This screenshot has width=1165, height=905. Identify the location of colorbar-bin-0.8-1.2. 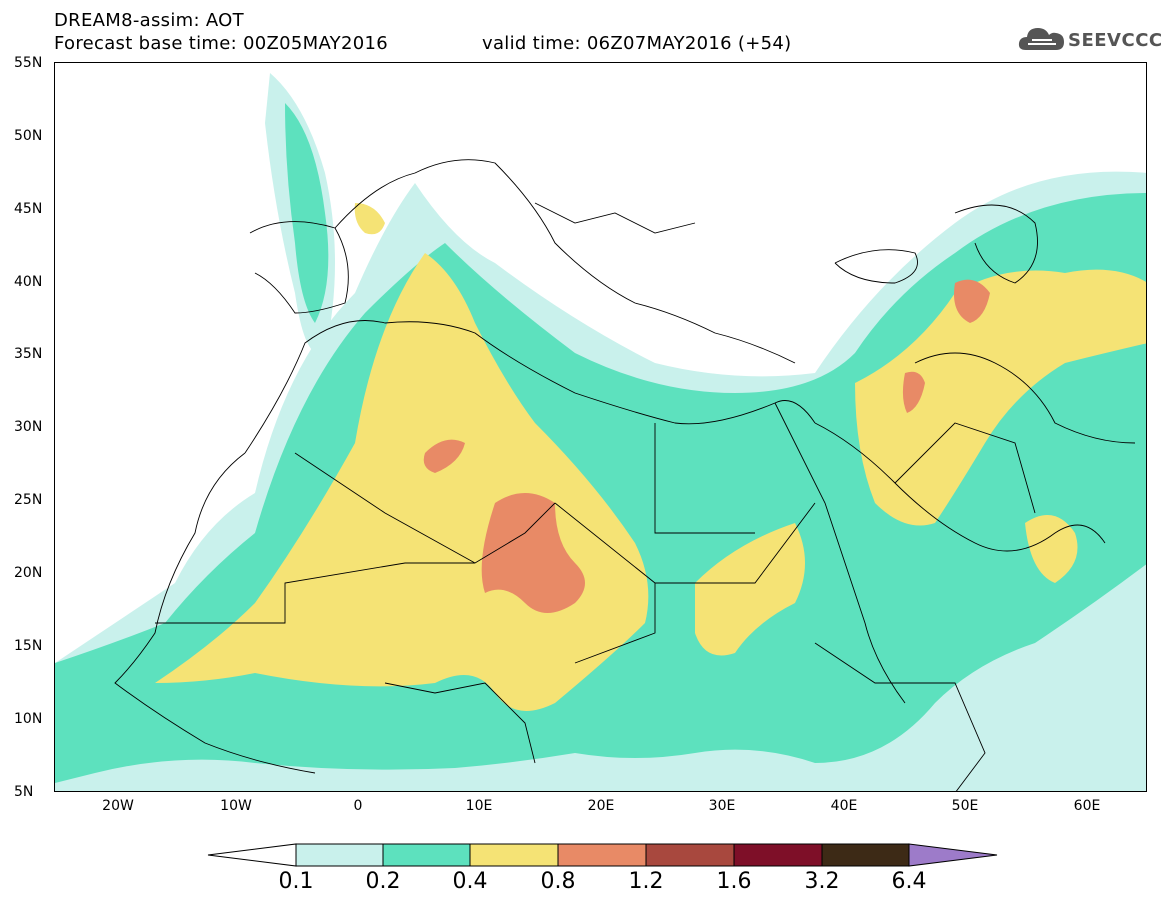
(602, 855).